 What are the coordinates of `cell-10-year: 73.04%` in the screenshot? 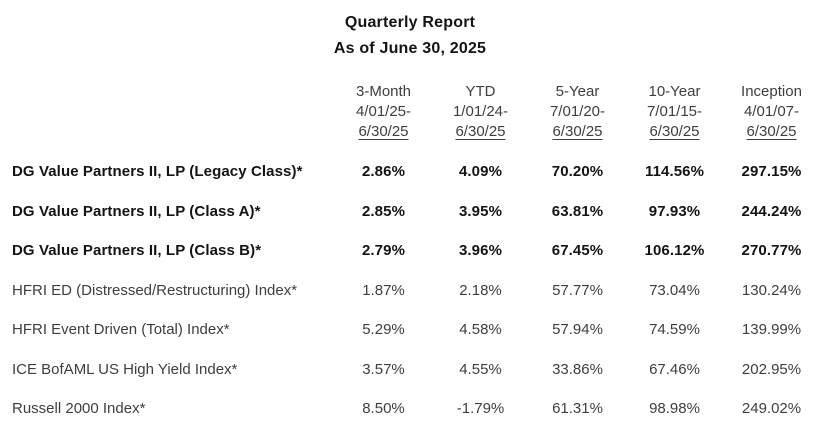 It's located at (674, 290).